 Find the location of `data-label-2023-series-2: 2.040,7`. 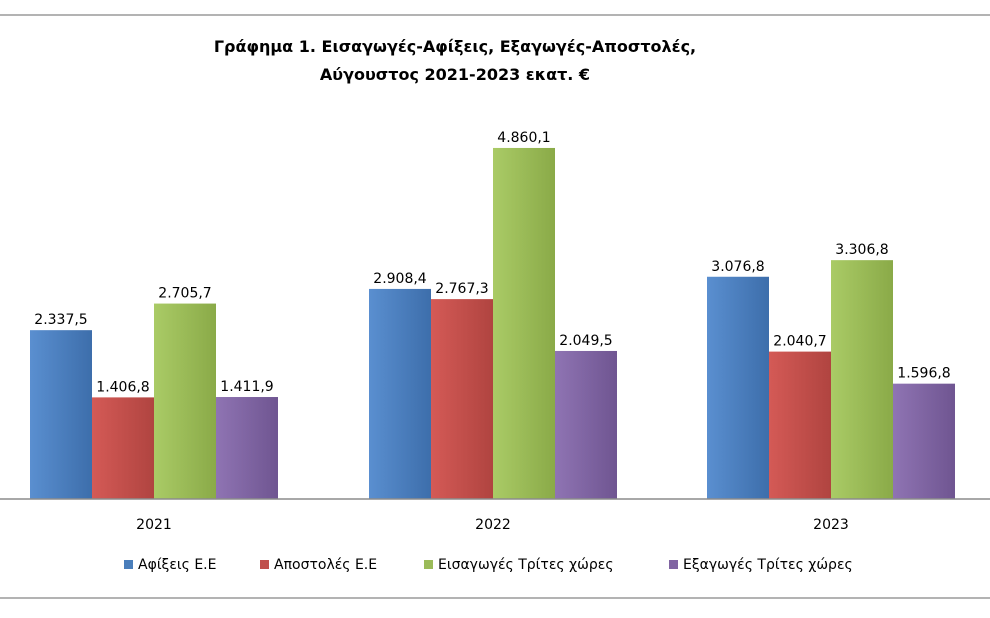

data-label-2023-series-2: 2.040,7 is located at coordinates (799, 342).